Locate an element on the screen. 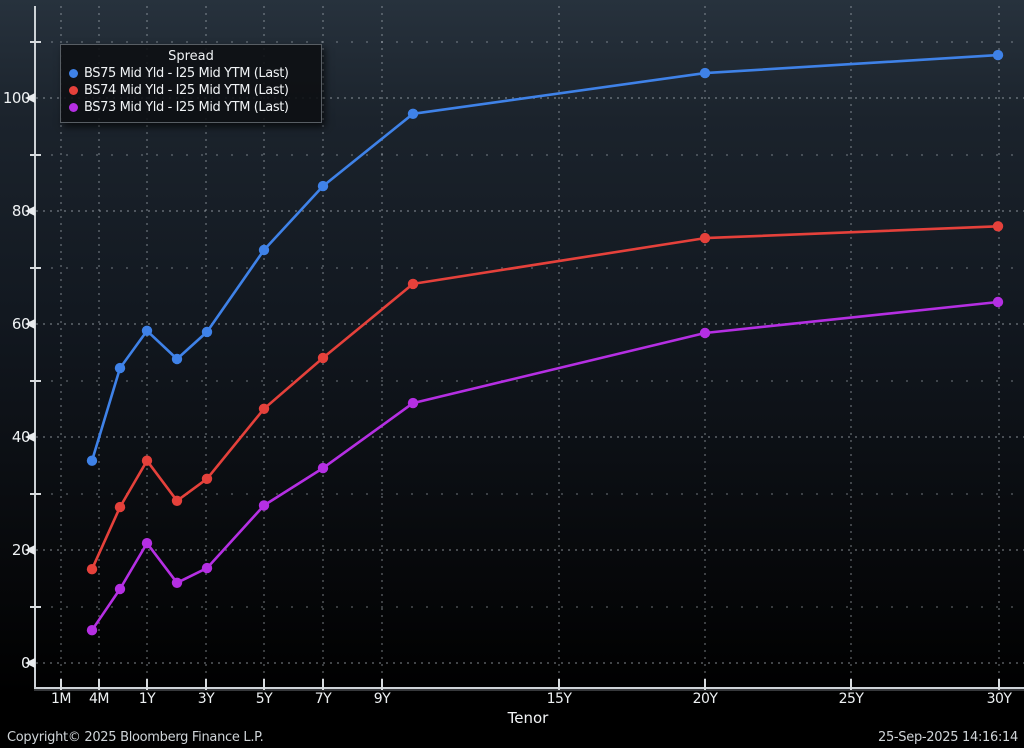 The height and width of the screenshot is (748, 1024). legend-title: Spread is located at coordinates (191, 56).